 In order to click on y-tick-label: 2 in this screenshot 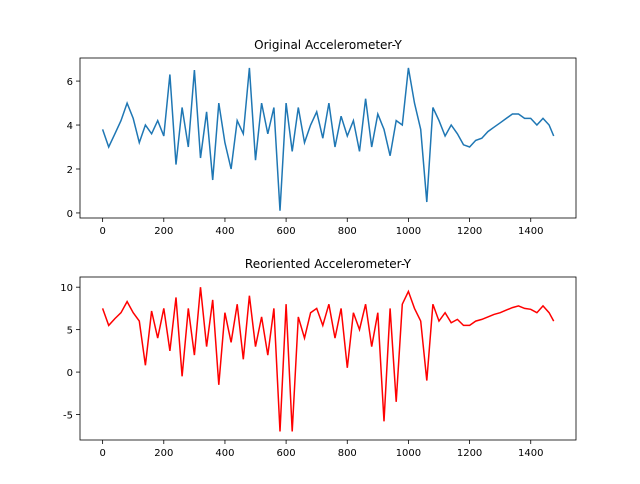, I will do `click(70, 170)`.